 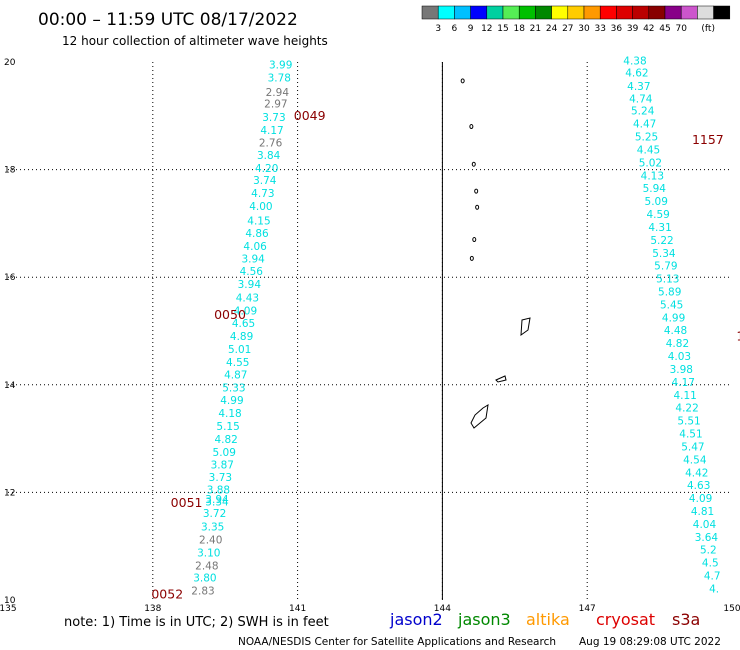 What do you see at coordinates (587, 609) in the screenshot?
I see `x-tick-label: 147` at bounding box center [587, 609].